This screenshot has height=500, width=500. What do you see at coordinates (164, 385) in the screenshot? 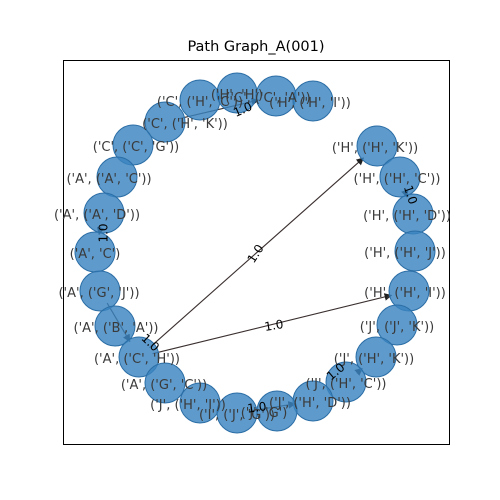
I see `node-label: ('A', ('G', 'C'))` at bounding box center [164, 385].